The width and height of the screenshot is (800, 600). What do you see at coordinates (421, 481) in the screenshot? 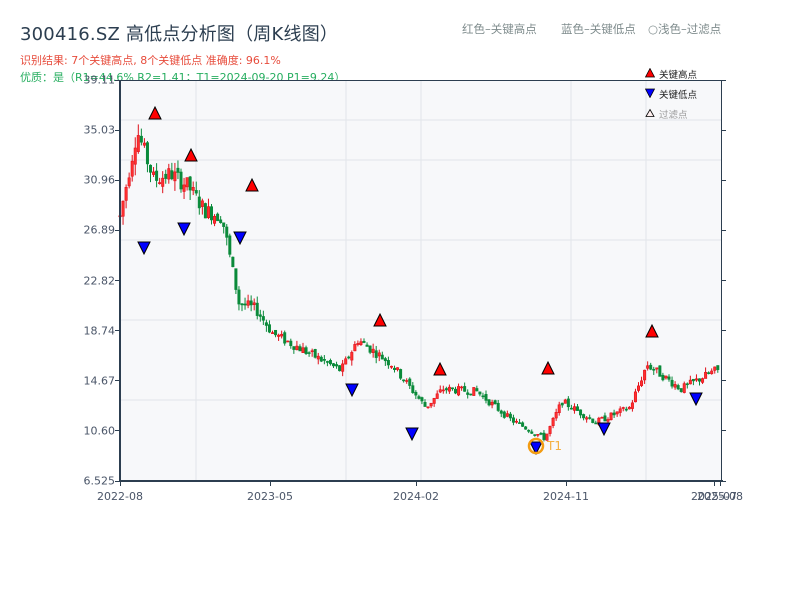
I see `x-axis` at bounding box center [421, 481].